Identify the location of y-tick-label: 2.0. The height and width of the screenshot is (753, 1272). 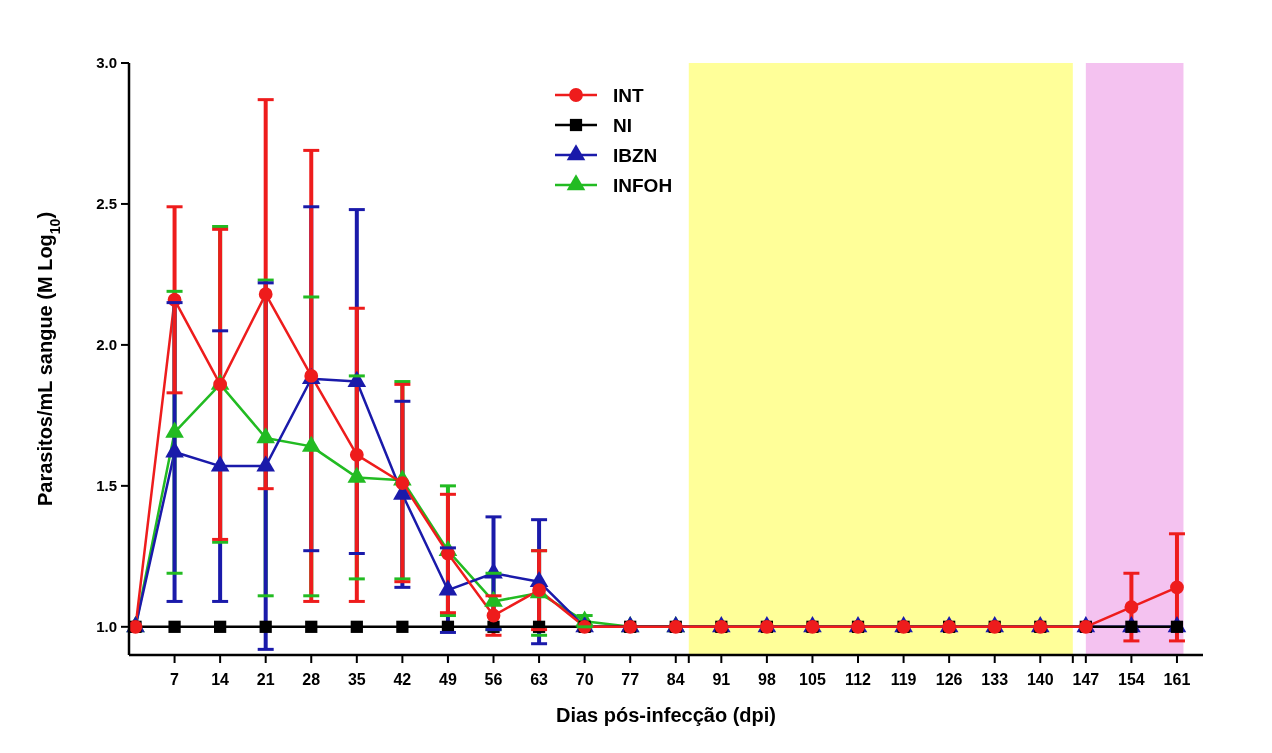
(106, 344).